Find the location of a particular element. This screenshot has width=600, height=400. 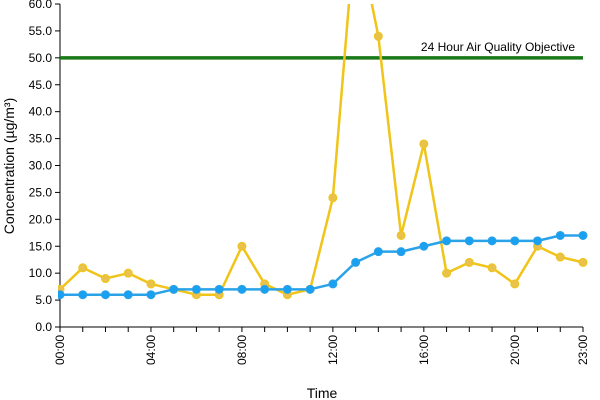

y-tick-label: 20.0 is located at coordinates (41, 219).